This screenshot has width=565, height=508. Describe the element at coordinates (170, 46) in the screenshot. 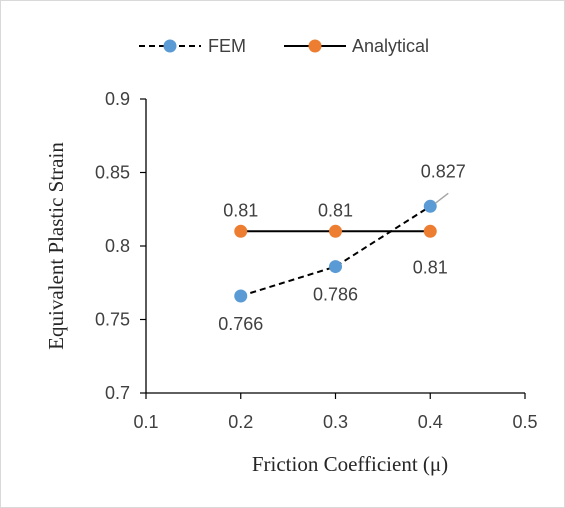

I see `legend-marker-fem` at that location.